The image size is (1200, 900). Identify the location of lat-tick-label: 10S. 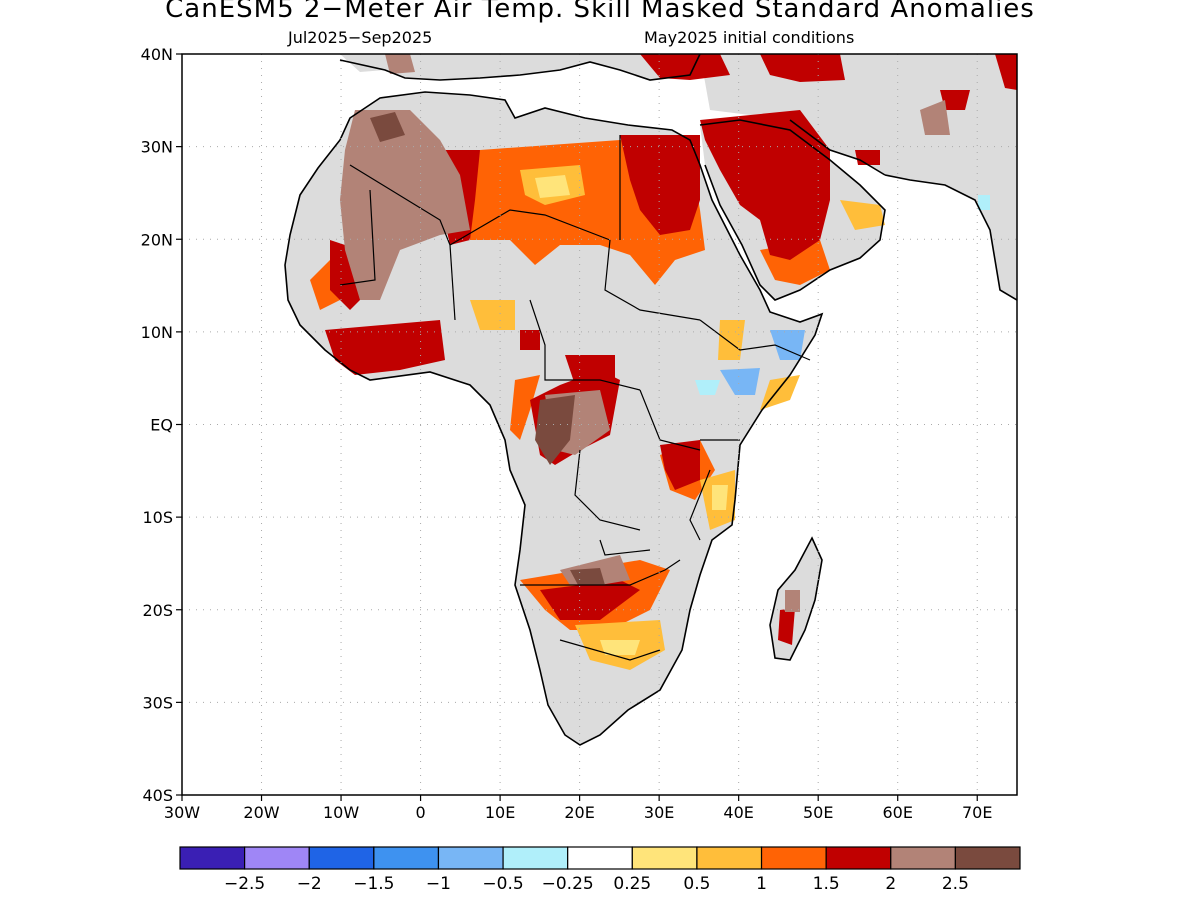
(157, 517).